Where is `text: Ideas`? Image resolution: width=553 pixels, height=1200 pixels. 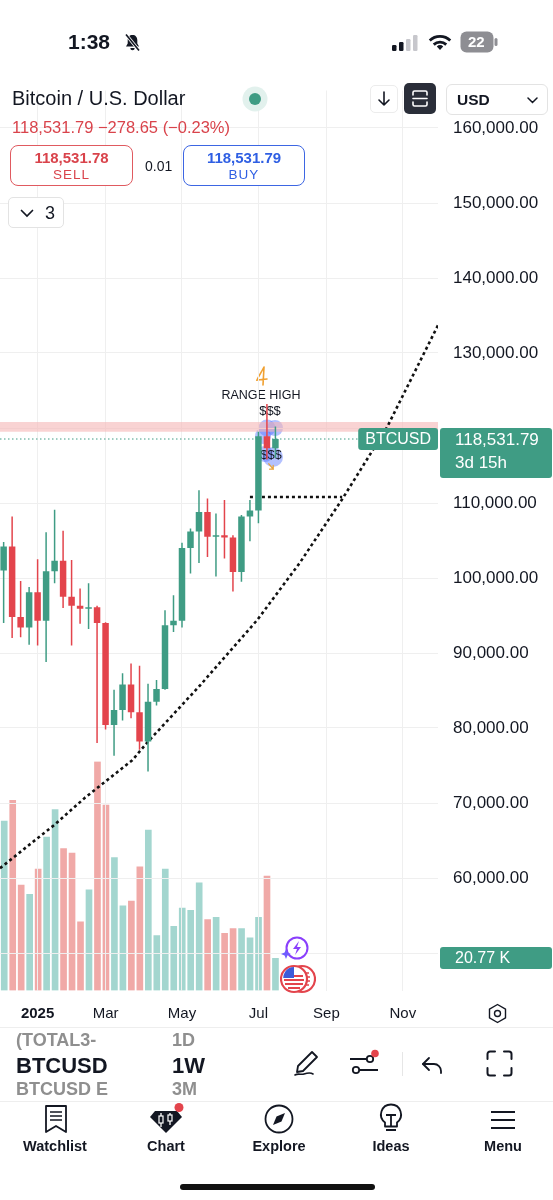 text: Ideas is located at coordinates (391, 1146).